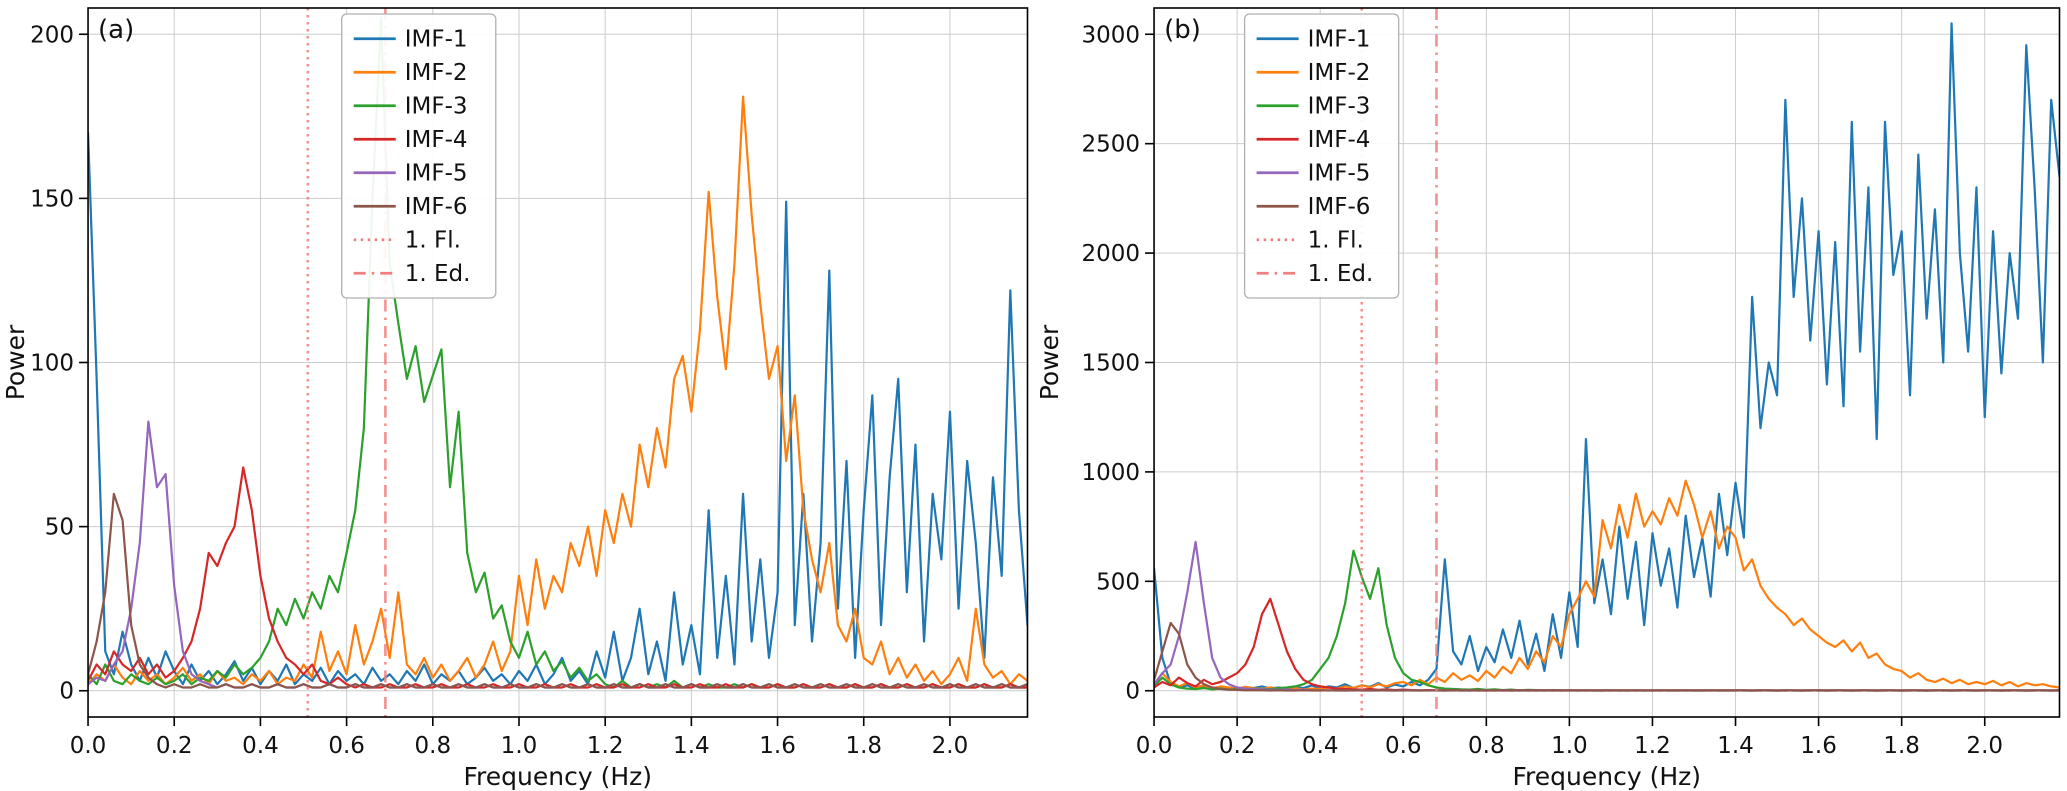 The height and width of the screenshot is (791, 2067). I want to click on y-tick-label: 2500, so click(1110, 145).